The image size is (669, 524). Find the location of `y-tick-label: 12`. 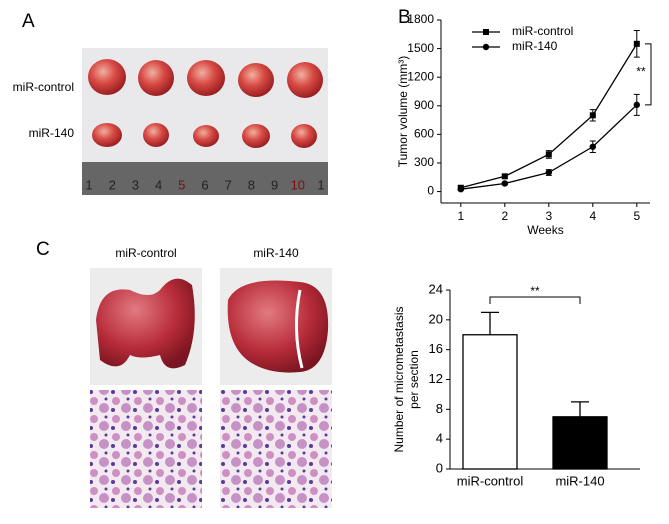

y-tick-label: 12 is located at coordinates (436, 378).